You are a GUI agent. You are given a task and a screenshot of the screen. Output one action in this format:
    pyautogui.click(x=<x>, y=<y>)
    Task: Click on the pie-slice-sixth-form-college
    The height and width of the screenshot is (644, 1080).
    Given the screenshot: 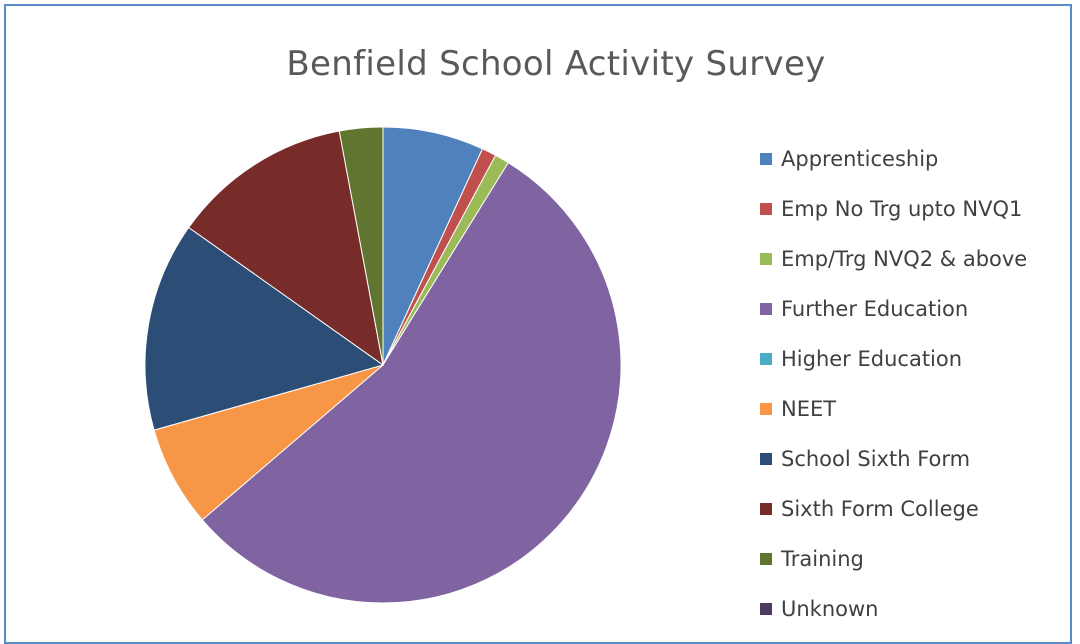 What is the action you would take?
    pyautogui.click(x=286, y=248)
    